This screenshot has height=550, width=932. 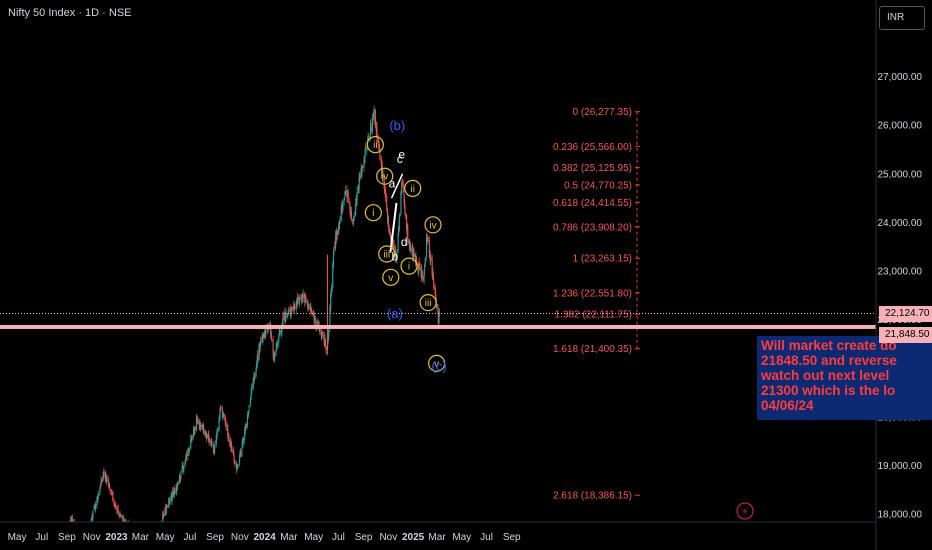 What do you see at coordinates (603, 112) in the screenshot?
I see `fib-level-label: 0 (26,277.35)` at bounding box center [603, 112].